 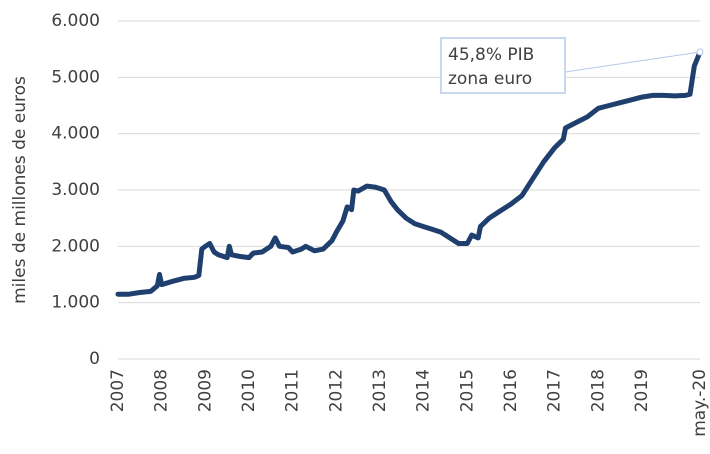 I want to click on x-tick: 2007, so click(x=118, y=390).